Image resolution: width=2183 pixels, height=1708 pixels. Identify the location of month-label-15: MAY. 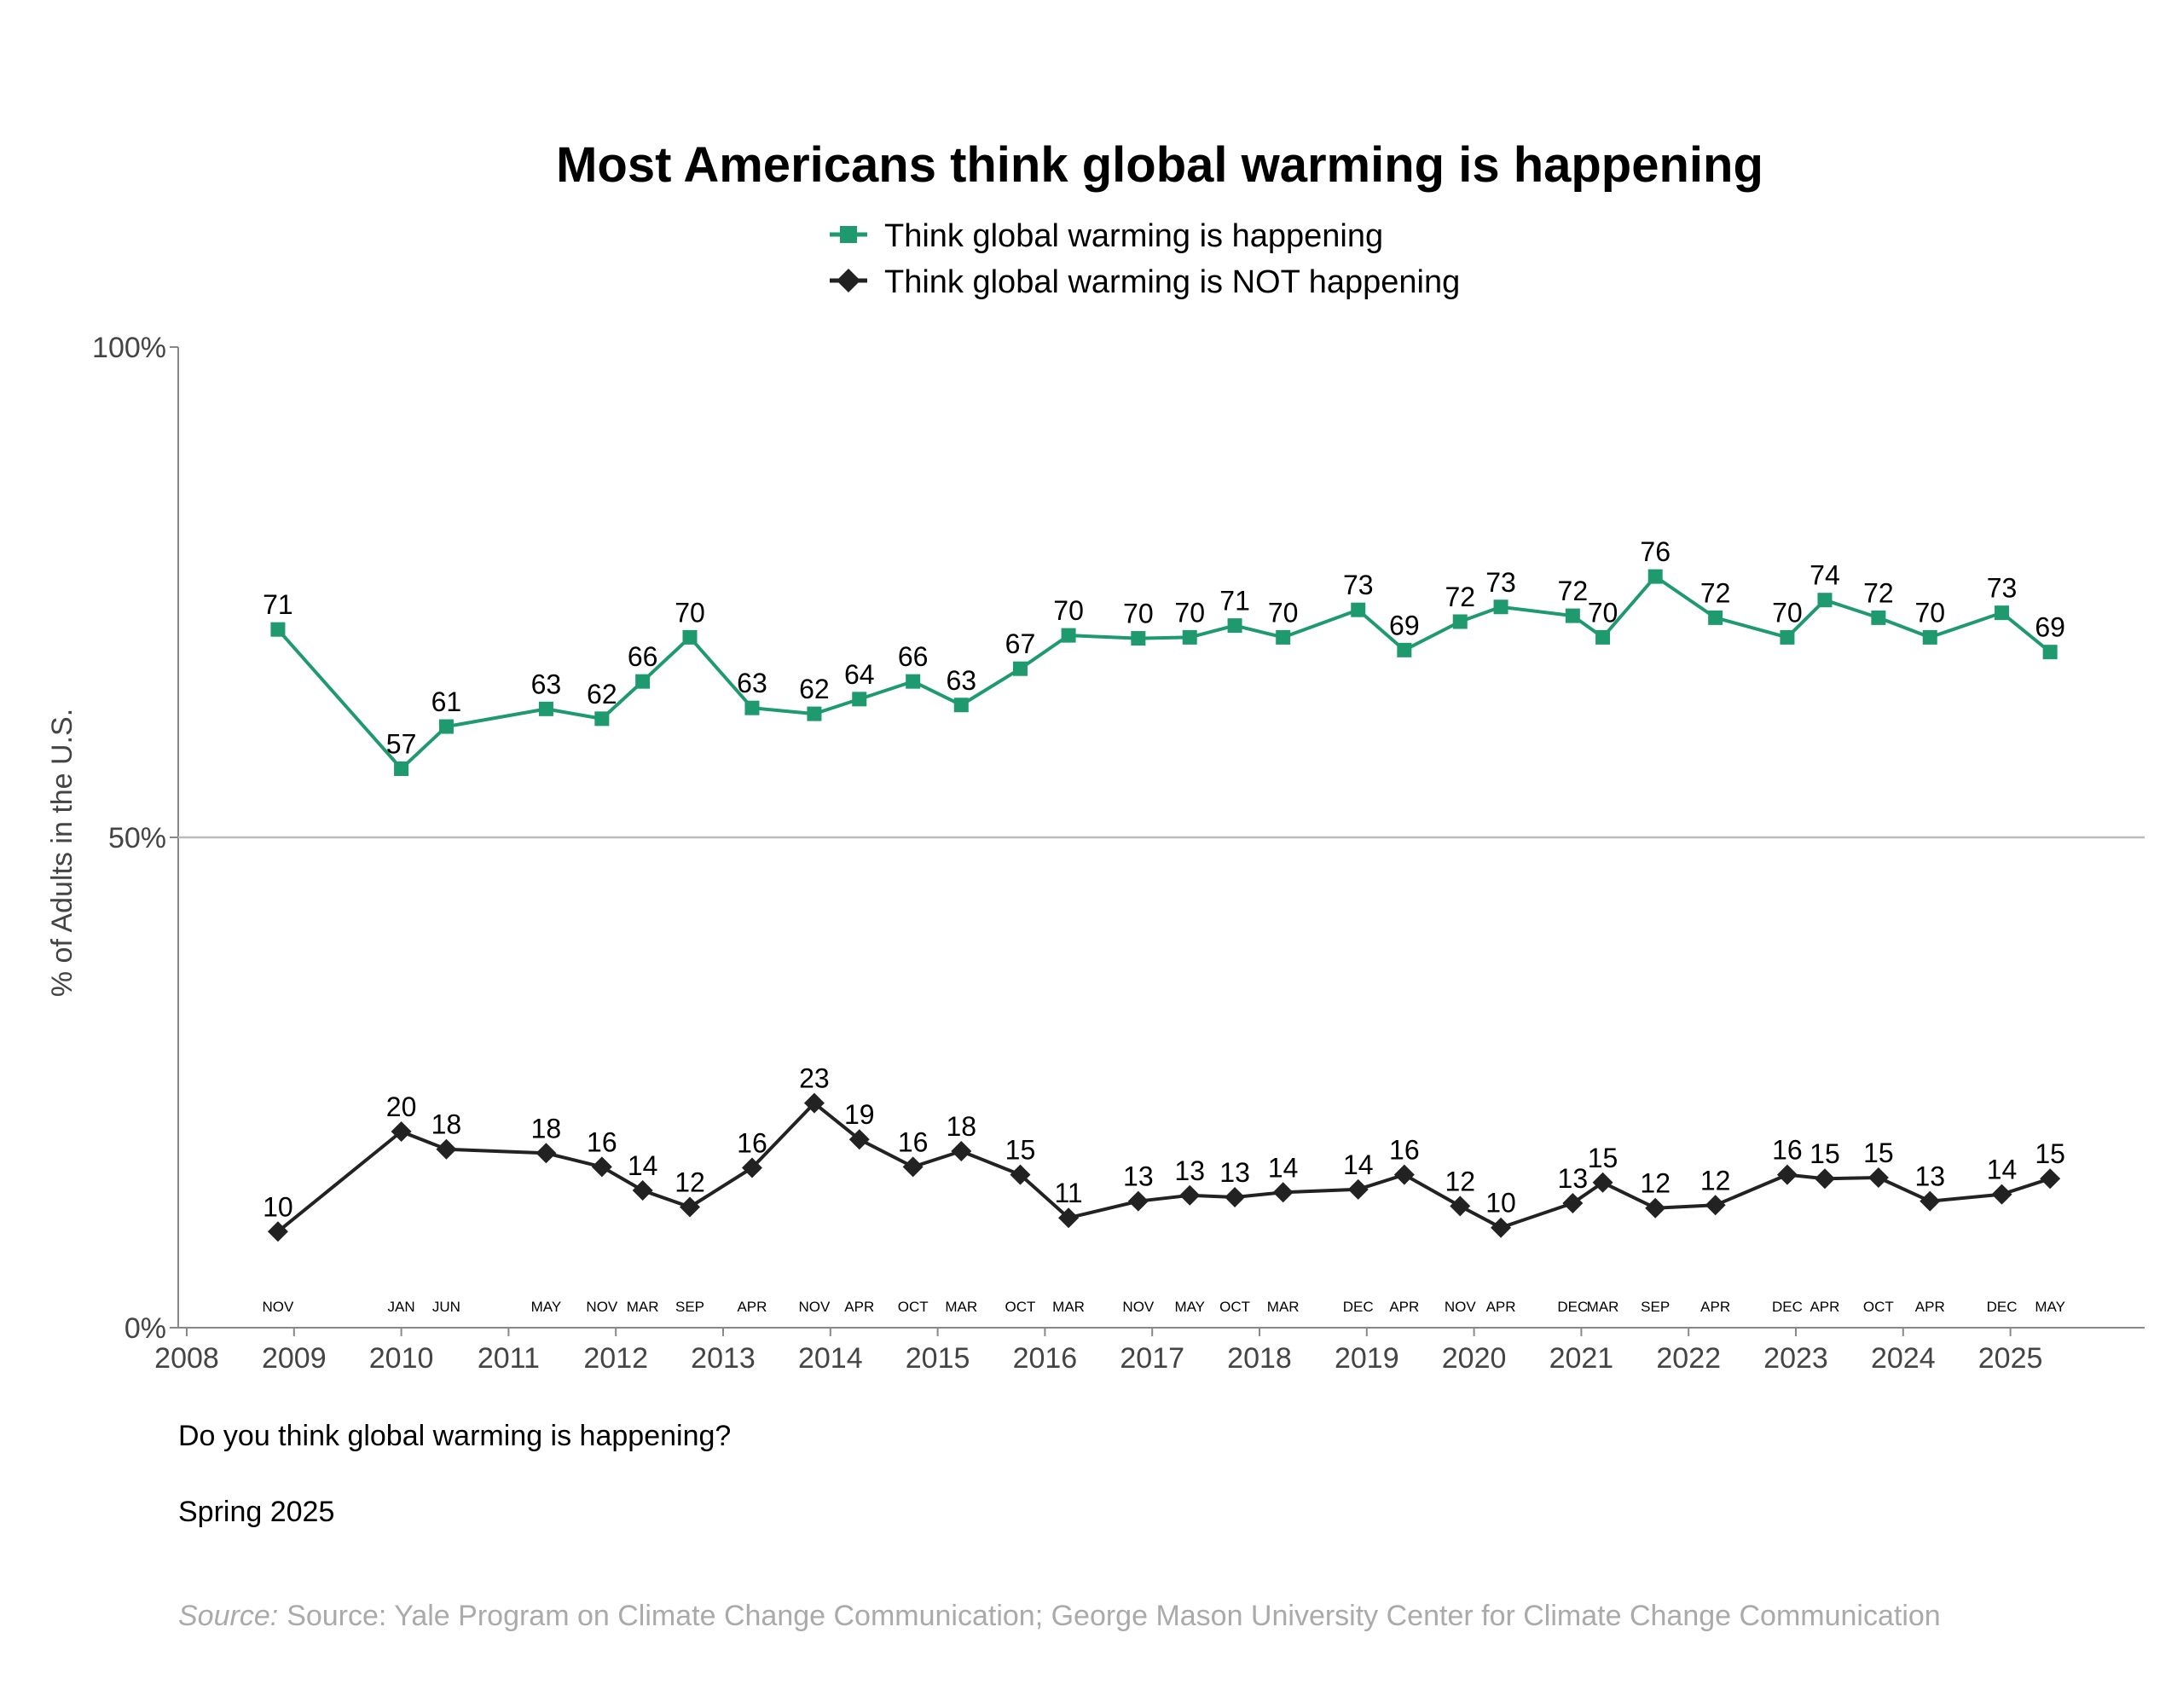
(1190, 1307).